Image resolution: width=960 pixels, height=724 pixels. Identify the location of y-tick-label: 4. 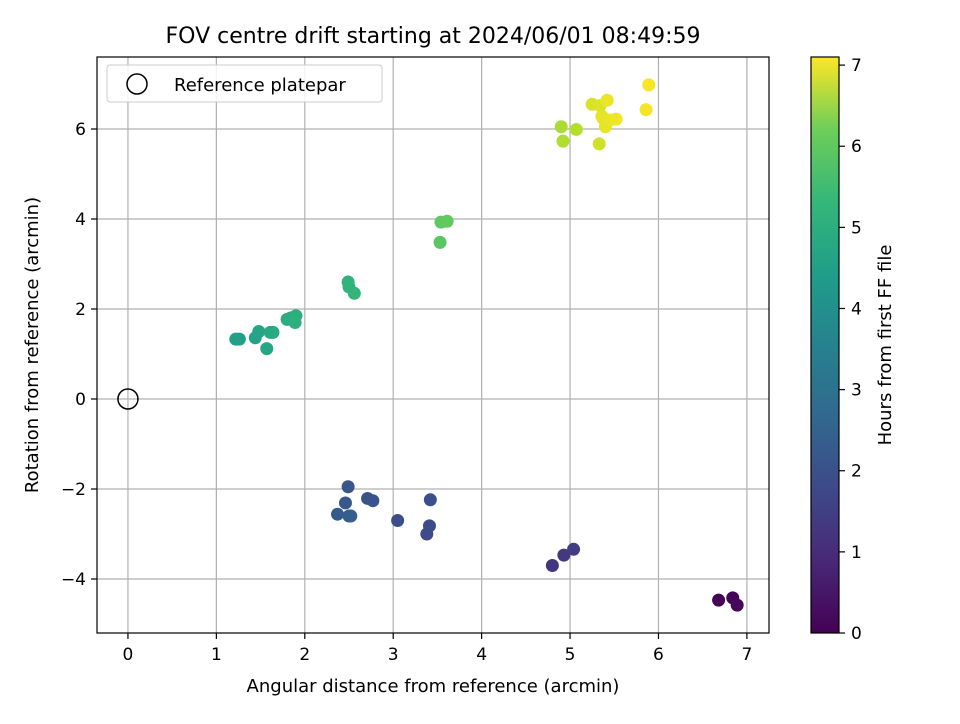
(80, 220).